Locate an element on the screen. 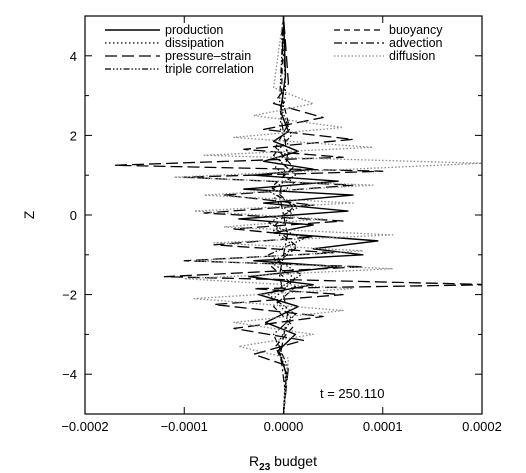 This screenshot has height=473, width=526. y-tick-label: −4 is located at coordinates (69, 374).